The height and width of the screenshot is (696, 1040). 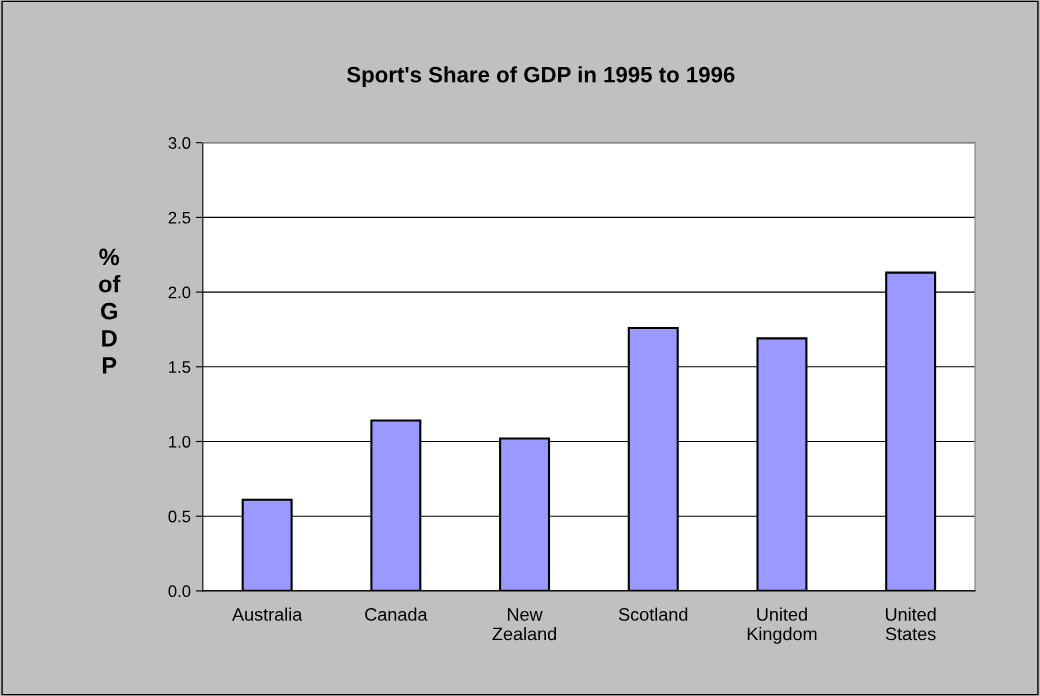 What do you see at coordinates (180, 441) in the screenshot?
I see `y-tick-label: 1.0` at bounding box center [180, 441].